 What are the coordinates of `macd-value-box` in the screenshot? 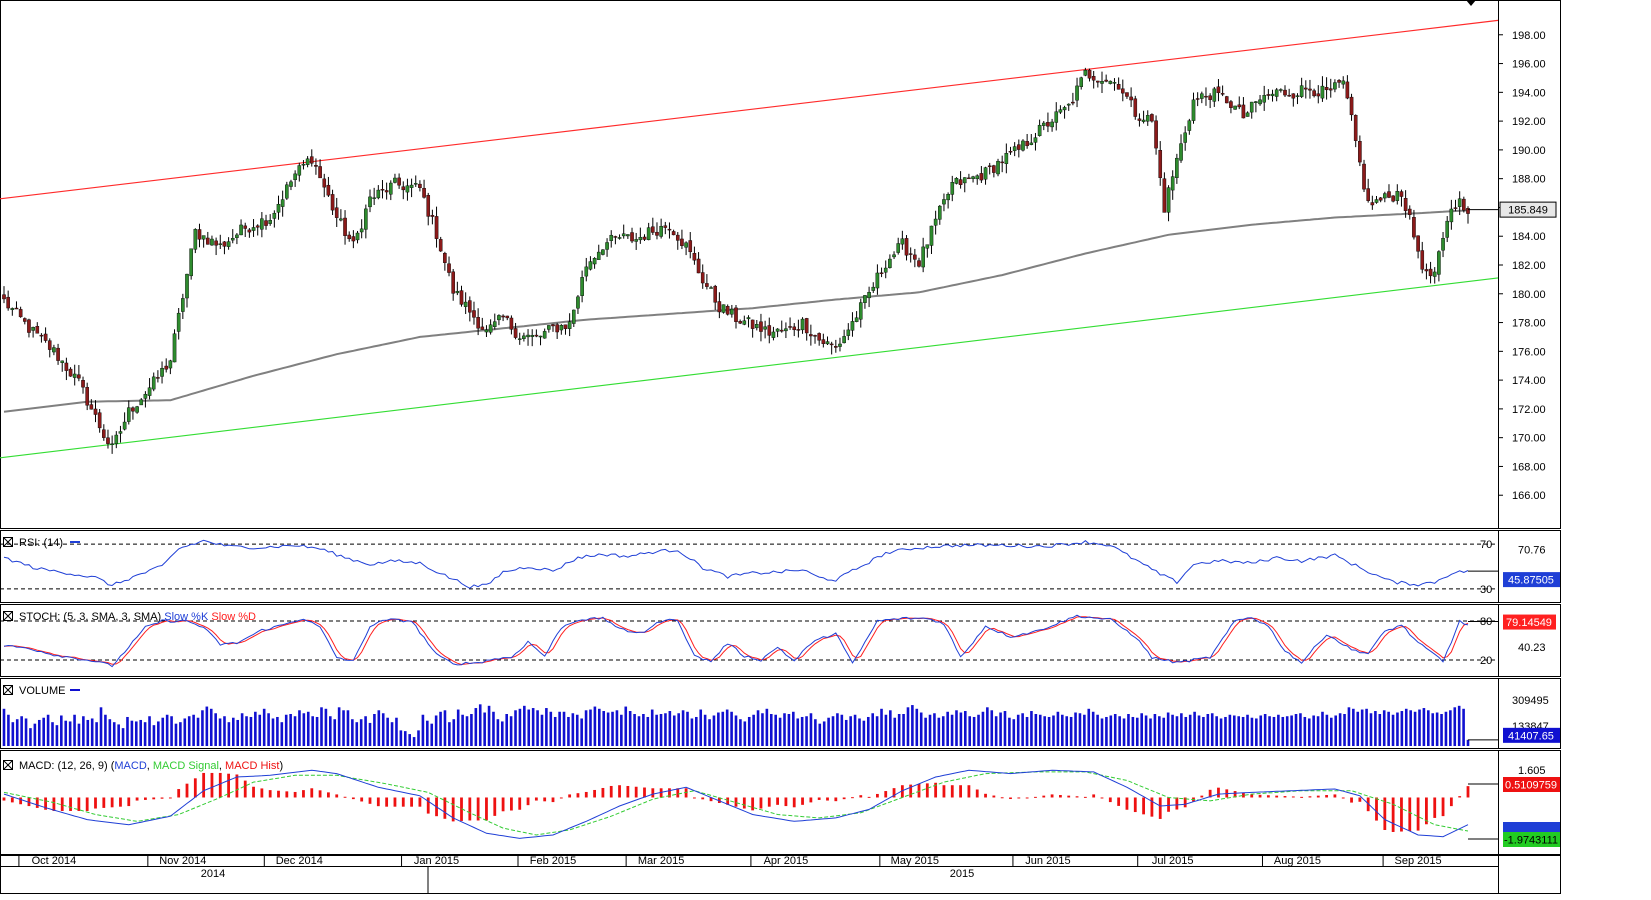 It's located at (1531, 827).